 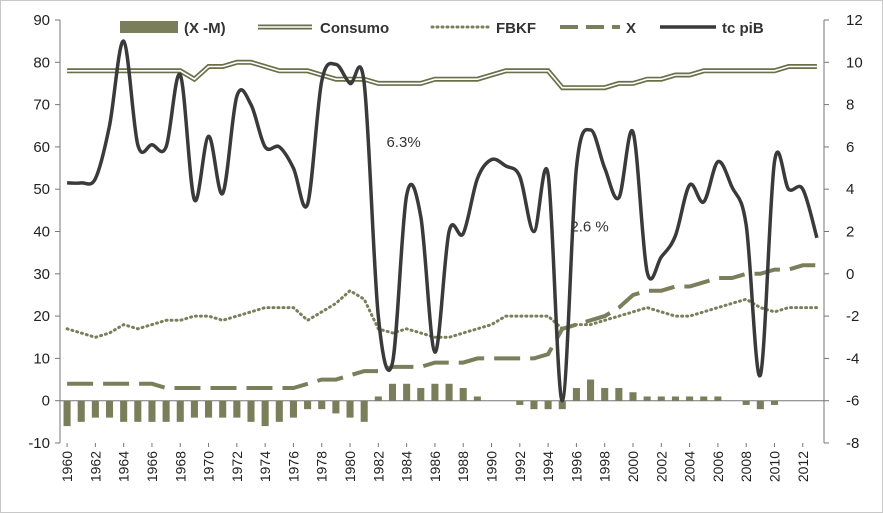 I want to click on left-tick-label: 30, so click(x=41, y=274).